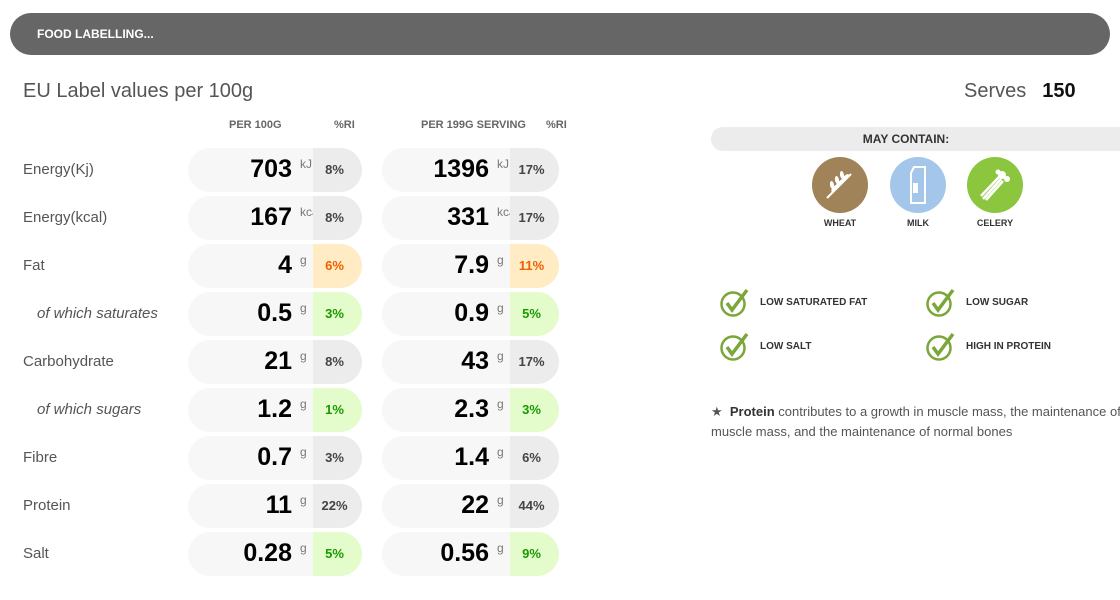  I want to click on nutrition-claim: LOW SATURATED FAT, so click(793, 302).